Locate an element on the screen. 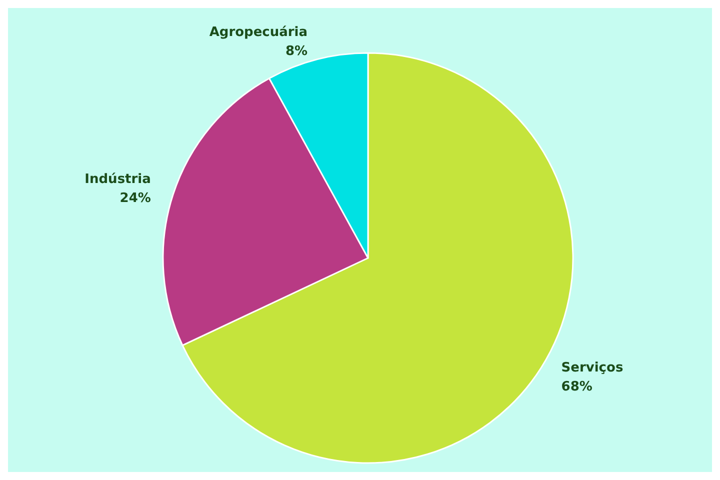 The height and width of the screenshot is (480, 720). data-label: 68% is located at coordinates (576, 386).